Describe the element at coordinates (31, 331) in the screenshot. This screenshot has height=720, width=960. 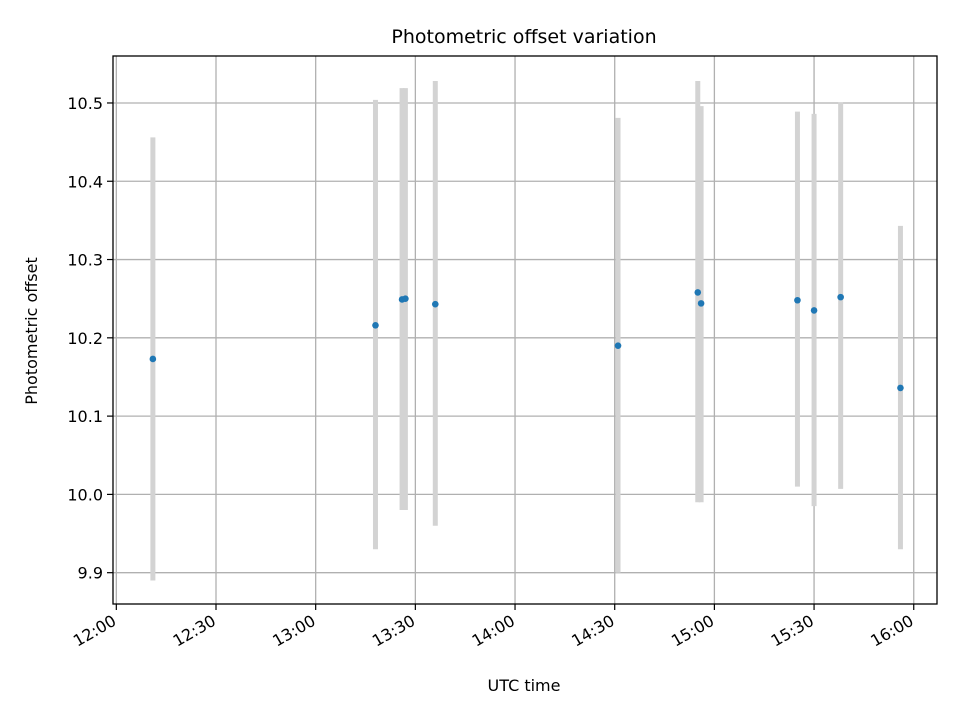
I see `y-axis-title: Photometric offset` at that location.